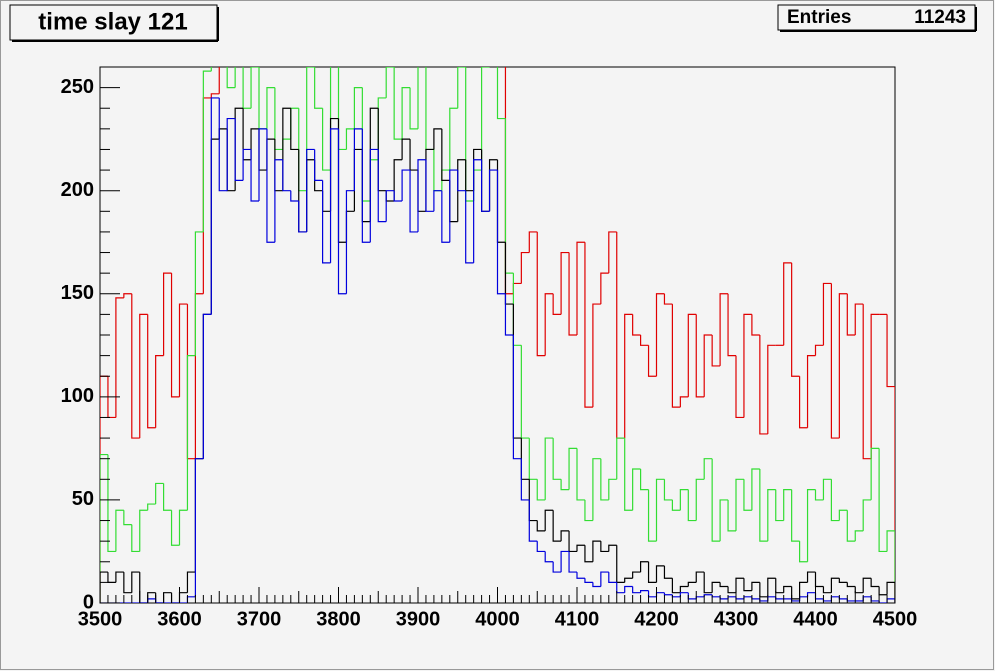 The image size is (995, 671). What do you see at coordinates (77, 396) in the screenshot?
I see `y-tick-label: 100` at bounding box center [77, 396].